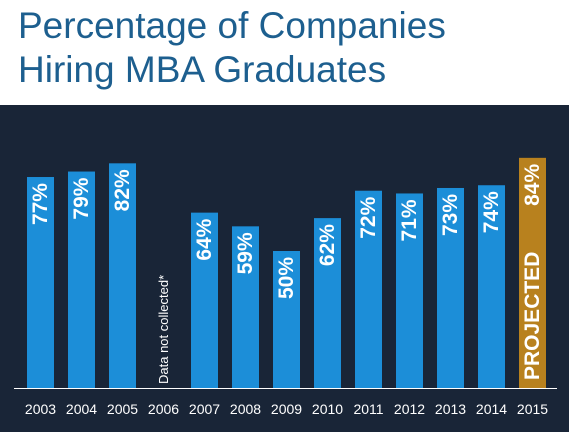  Describe the element at coordinates (202, 69) in the screenshot. I see `chart-title-line-2: Hiring MBA Graduates` at that location.